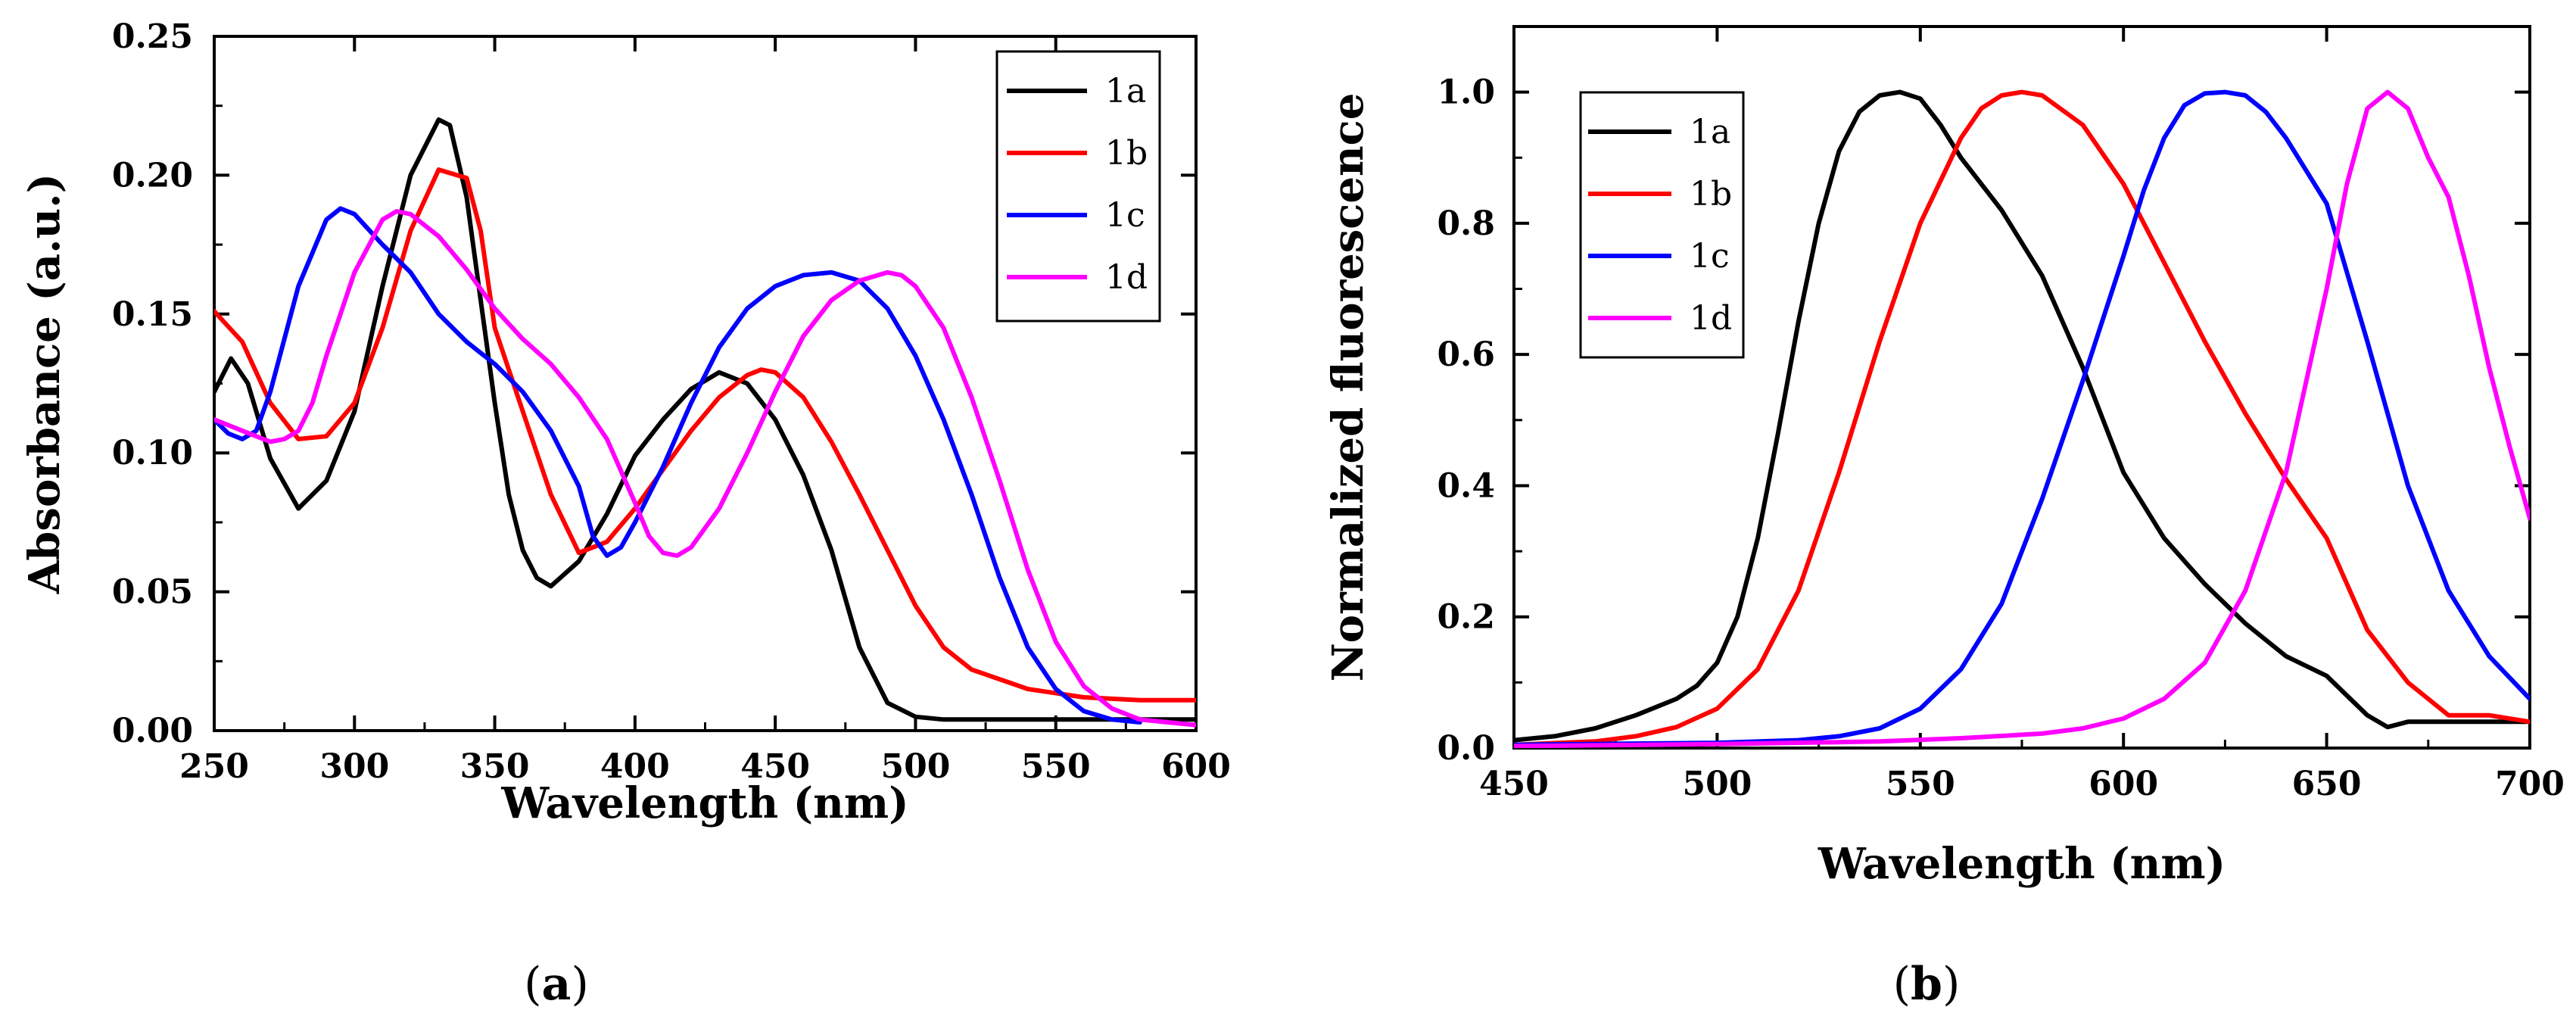 The width and height of the screenshot is (2576, 1035). Describe the element at coordinates (775, 766) in the screenshot. I see `panel-a-x-tick-label: 450` at that location.